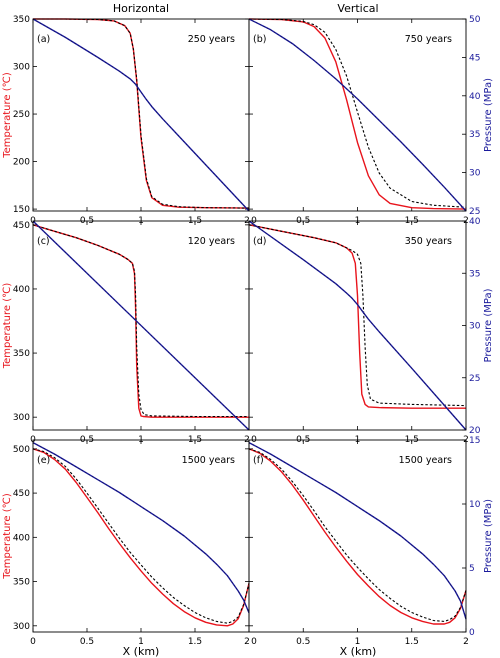 This screenshot has width=500, height=658. Describe the element at coordinates (472, 633) in the screenshot. I see `pressure-tick-label: 0` at that location.